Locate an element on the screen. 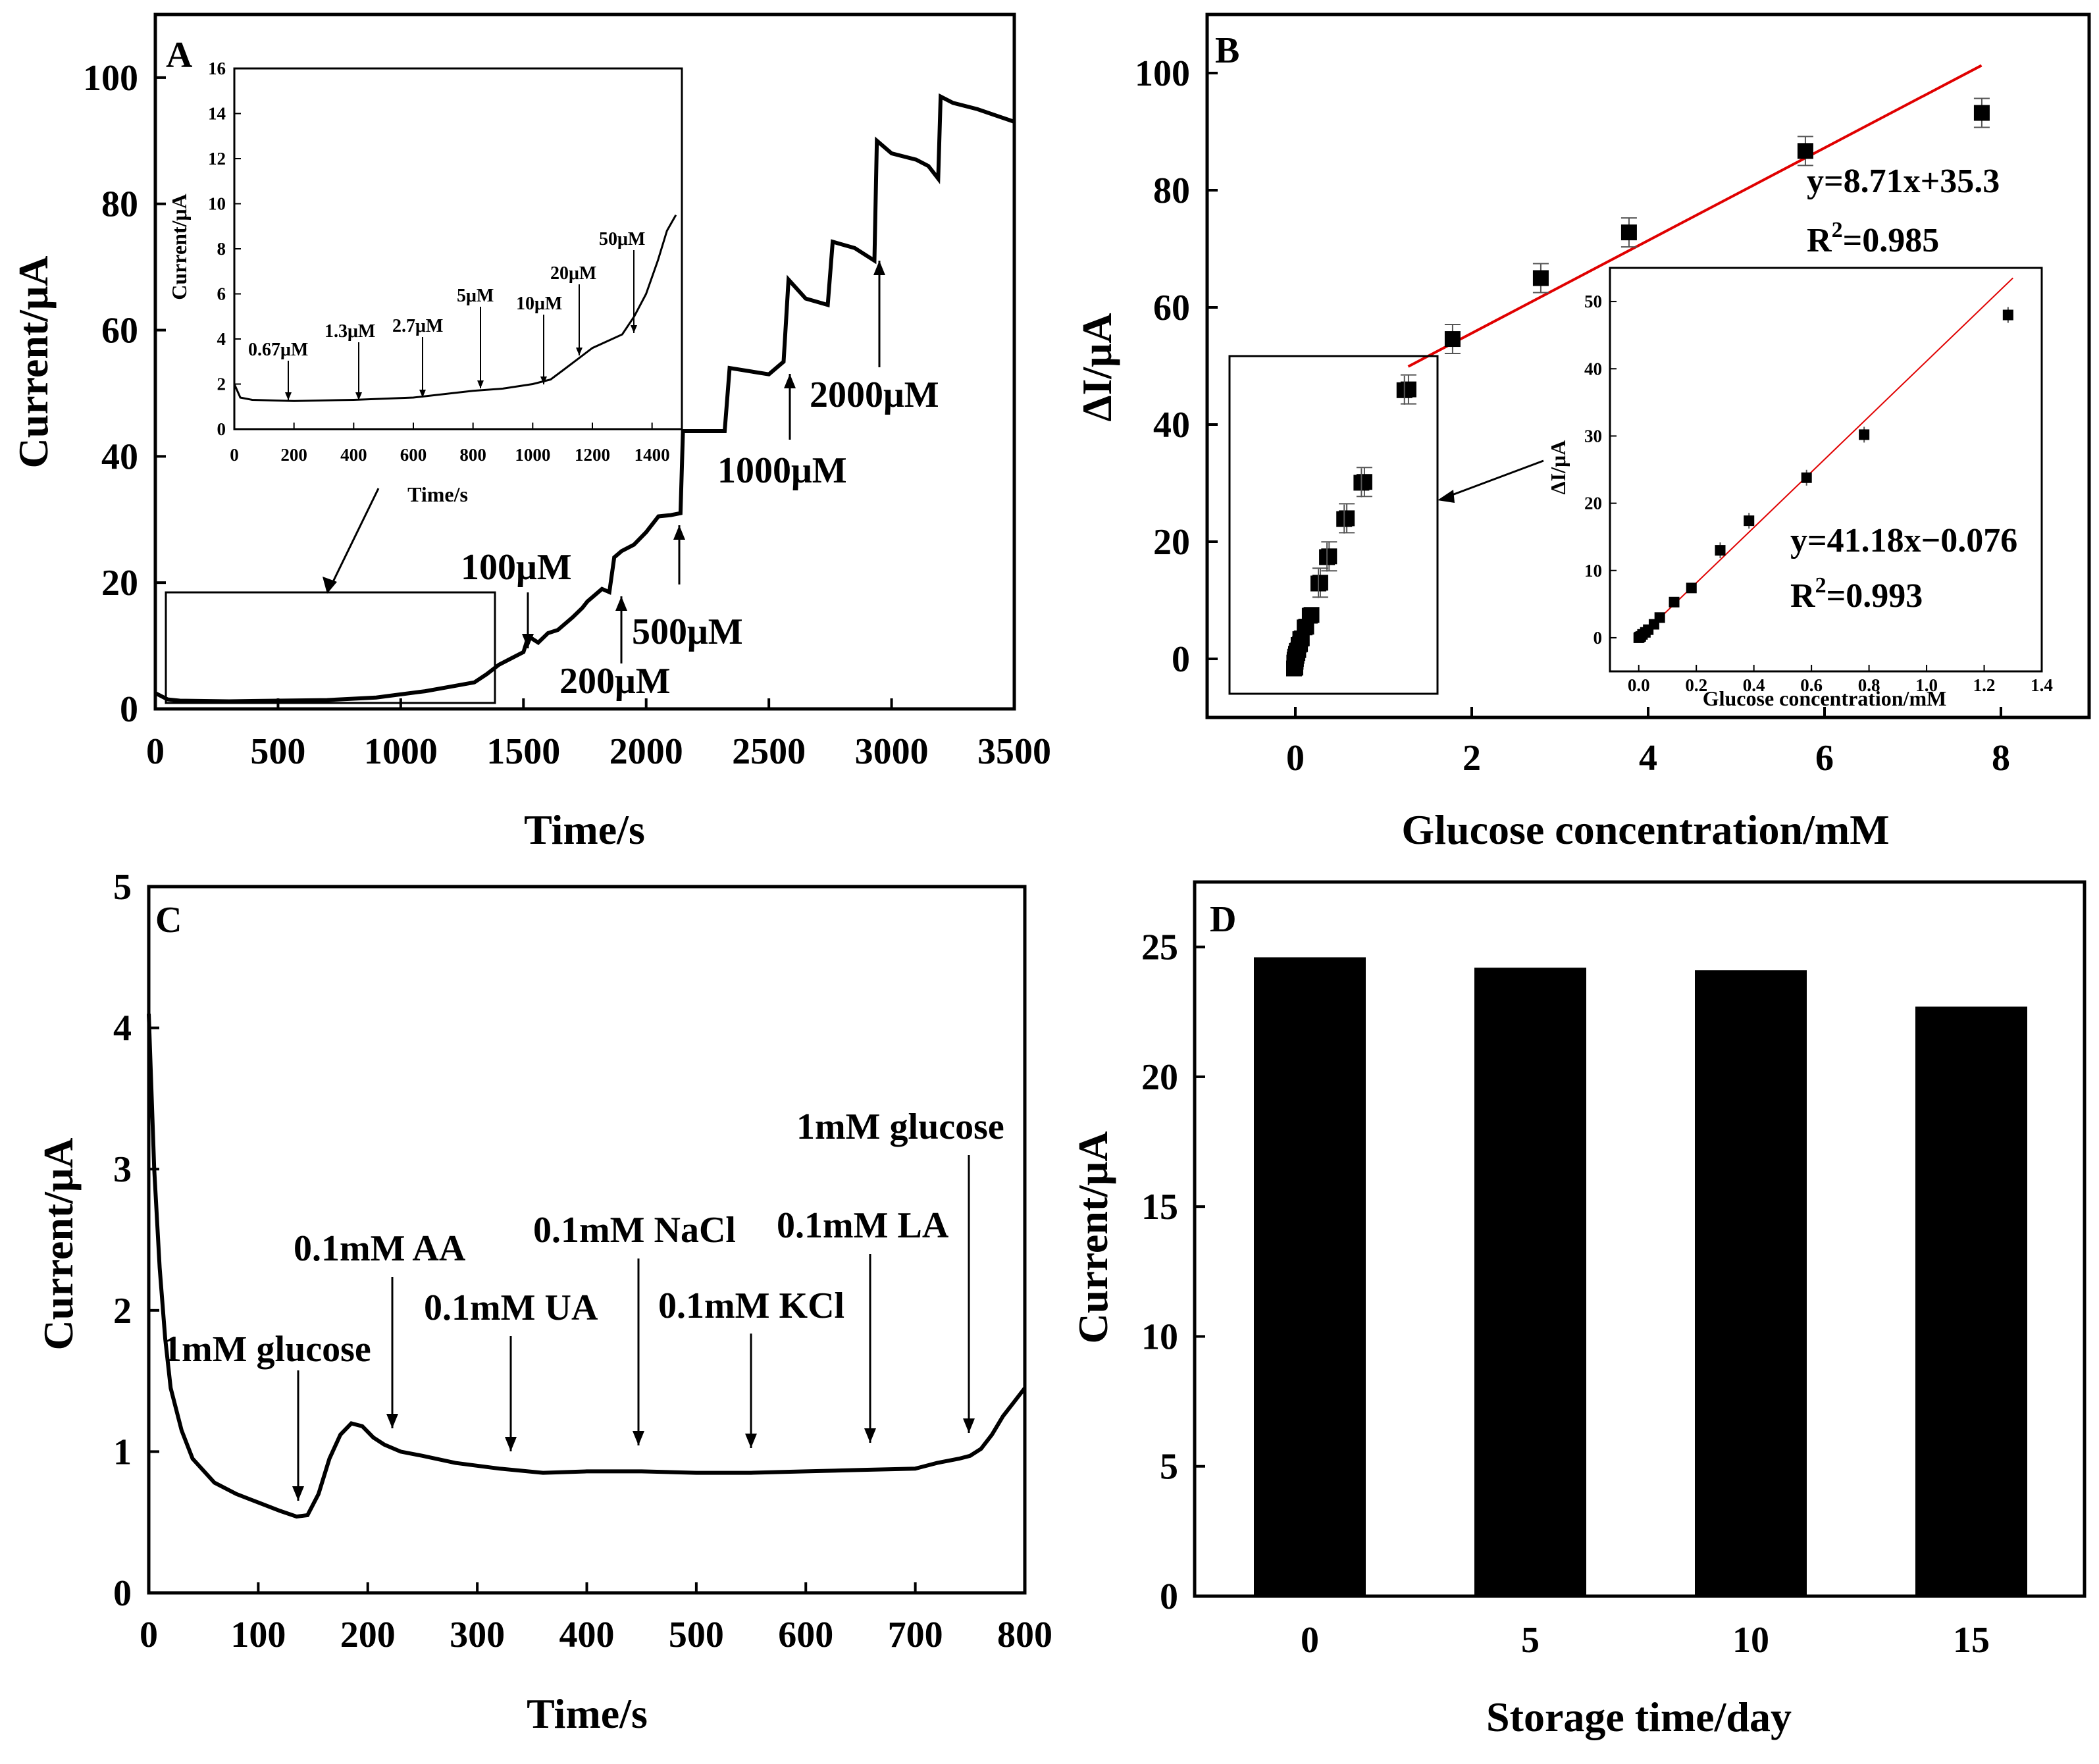  panel-a-x-tick-label: 2000 is located at coordinates (646, 751).